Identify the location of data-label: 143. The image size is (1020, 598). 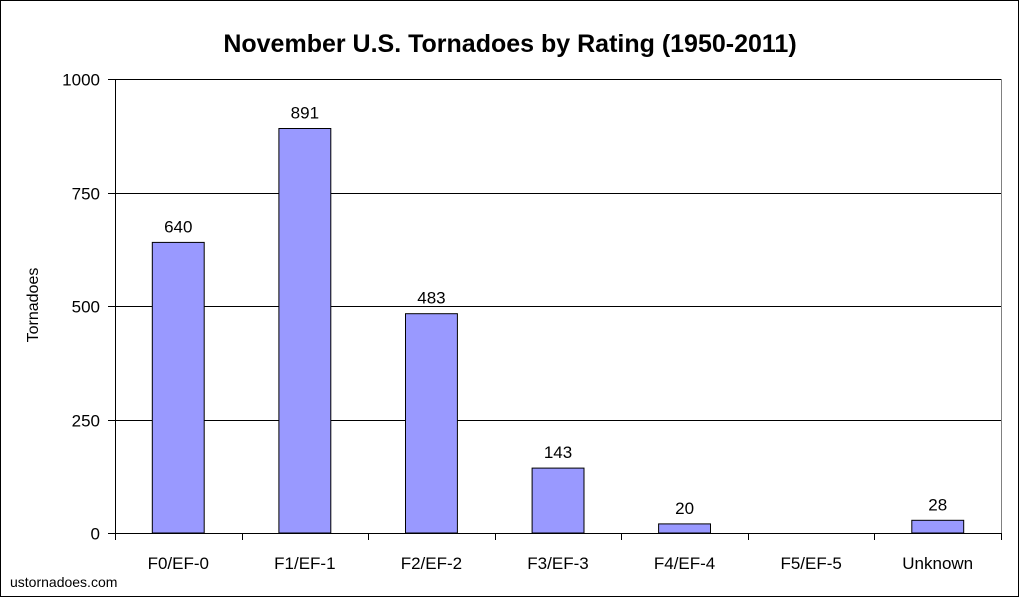
(558, 452).